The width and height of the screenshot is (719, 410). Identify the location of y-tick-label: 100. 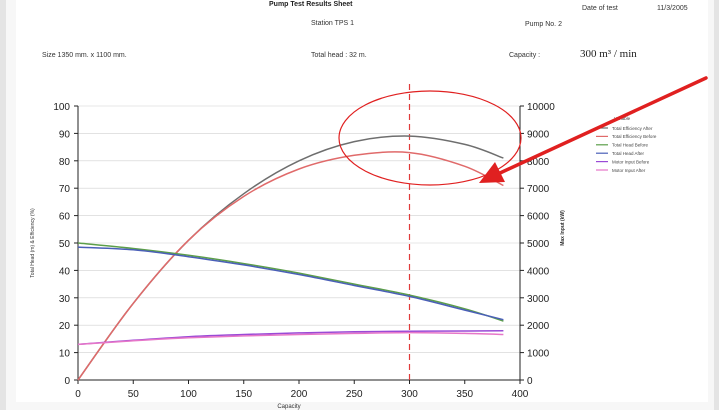
(61, 107).